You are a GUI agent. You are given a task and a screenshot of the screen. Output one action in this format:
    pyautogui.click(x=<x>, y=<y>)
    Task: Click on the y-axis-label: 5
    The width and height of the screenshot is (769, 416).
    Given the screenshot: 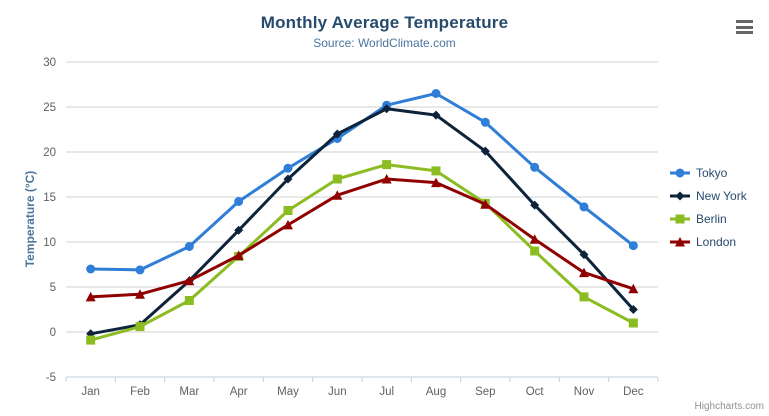 What is the action you would take?
    pyautogui.click(x=53, y=288)
    